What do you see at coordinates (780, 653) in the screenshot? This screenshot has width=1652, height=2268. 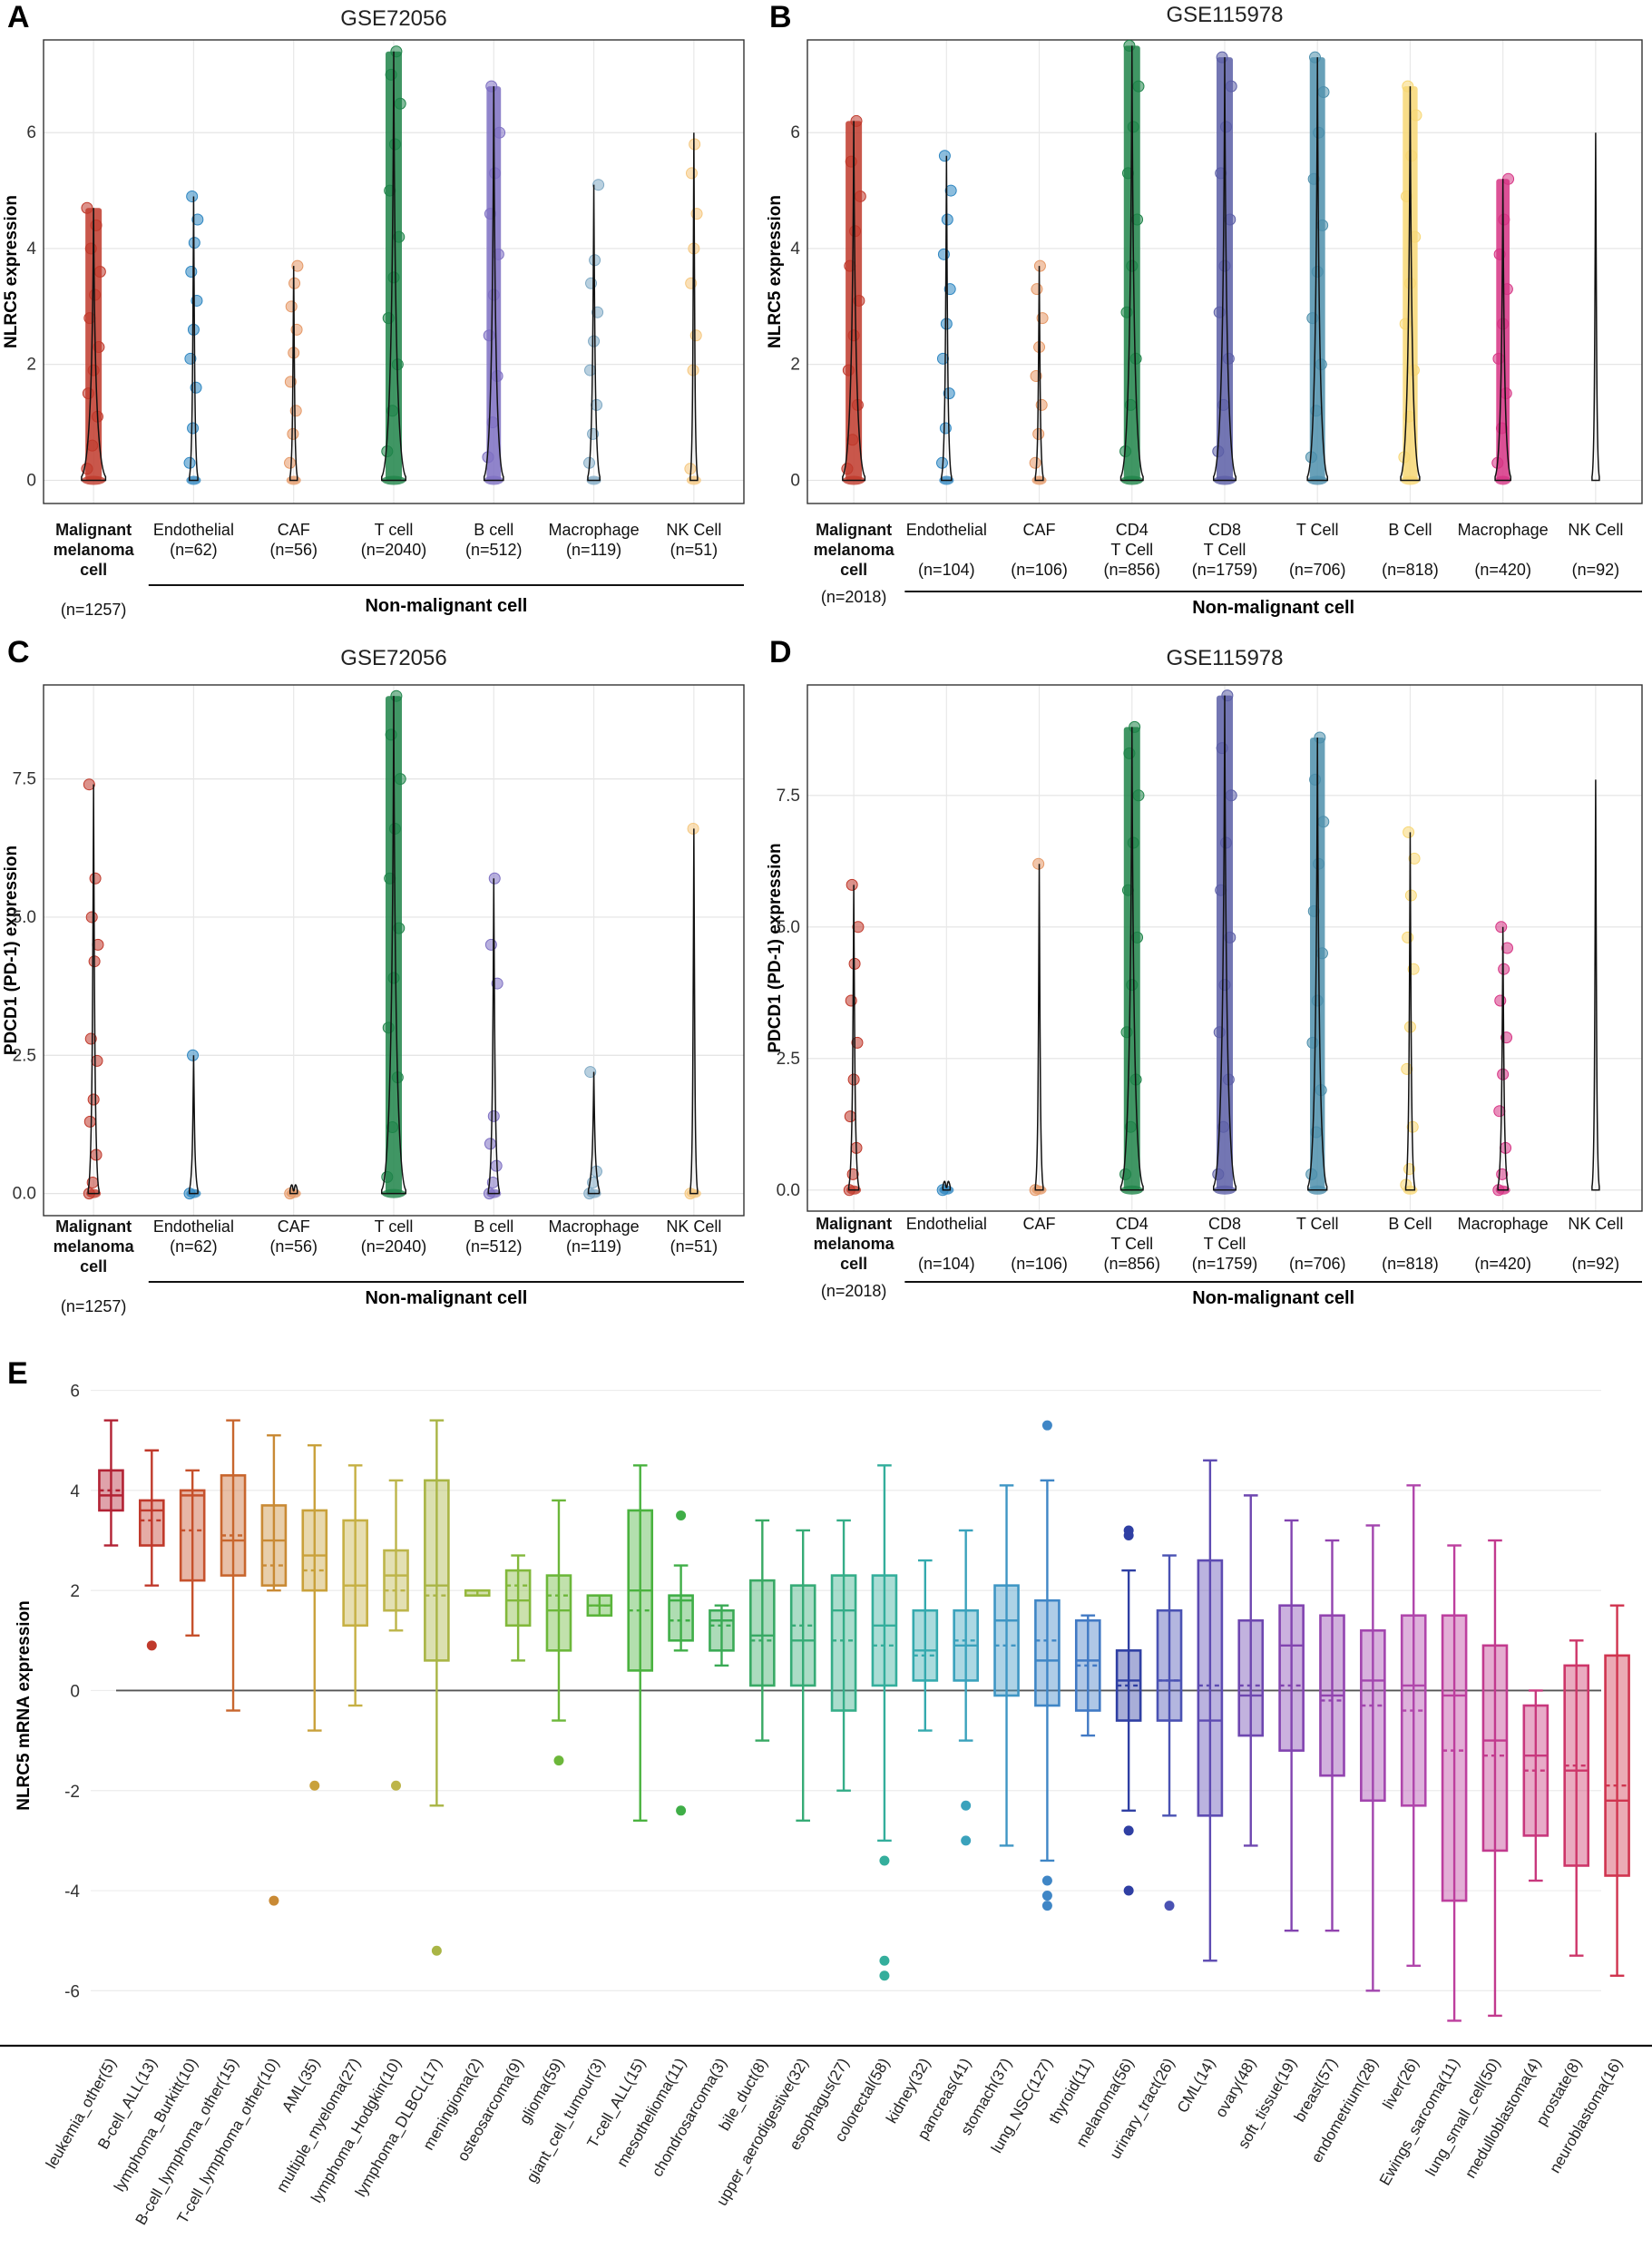 I see `panel-letter-d: D` at bounding box center [780, 653].